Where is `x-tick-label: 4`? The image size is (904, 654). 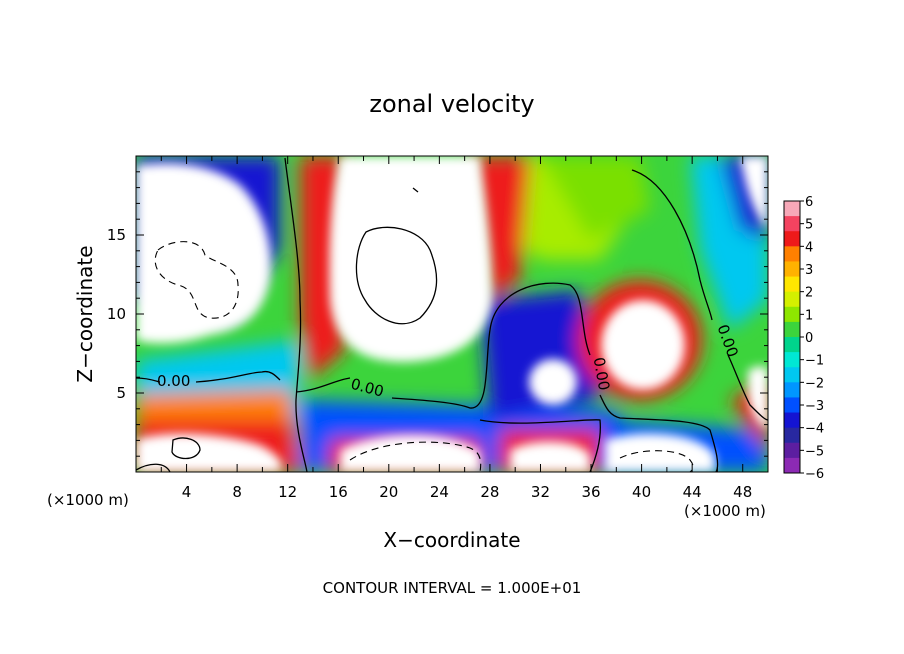 x-tick-label: 4 is located at coordinates (187, 492).